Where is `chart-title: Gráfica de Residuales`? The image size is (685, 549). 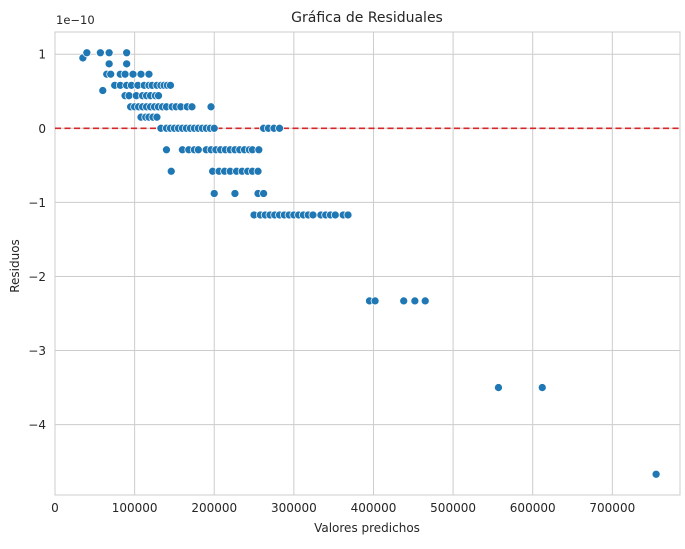 chart-title: Gráfica de Residuales is located at coordinates (367, 18).